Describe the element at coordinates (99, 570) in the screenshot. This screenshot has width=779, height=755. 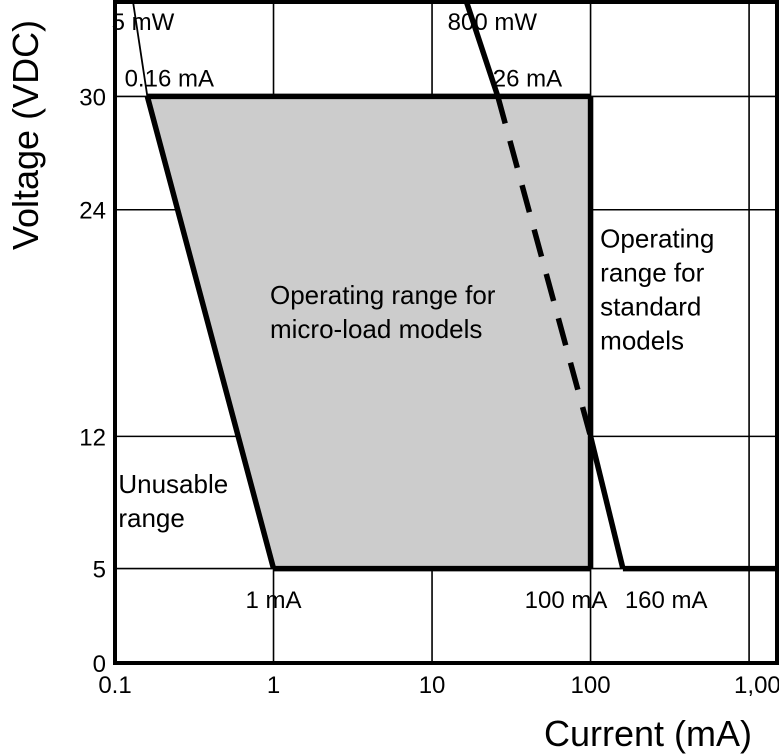
I see `y-tick-label-5: 5` at that location.